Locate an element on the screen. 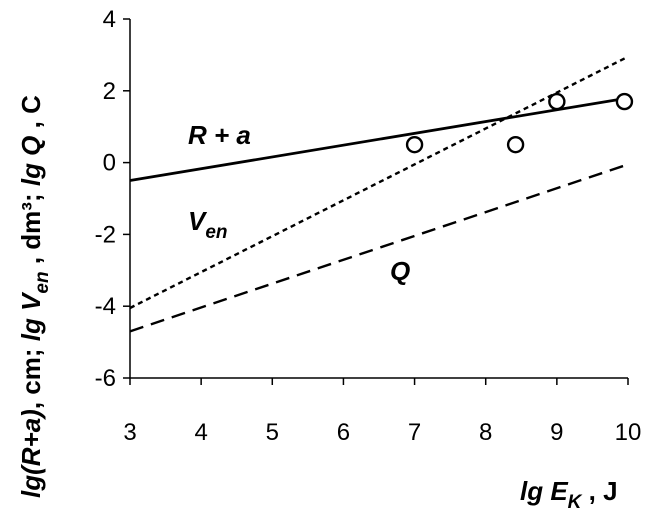 Image resolution: width=661 pixels, height=510 pixels. y-tick-label: -2 is located at coordinates (105, 234).